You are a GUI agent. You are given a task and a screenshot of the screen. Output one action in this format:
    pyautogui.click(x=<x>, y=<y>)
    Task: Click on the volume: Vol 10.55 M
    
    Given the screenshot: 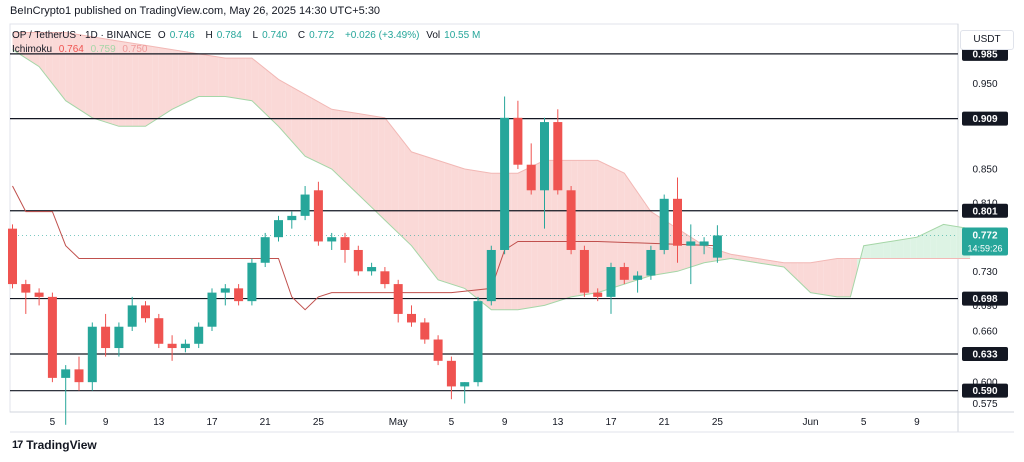 What is the action you would take?
    pyautogui.click(x=453, y=35)
    